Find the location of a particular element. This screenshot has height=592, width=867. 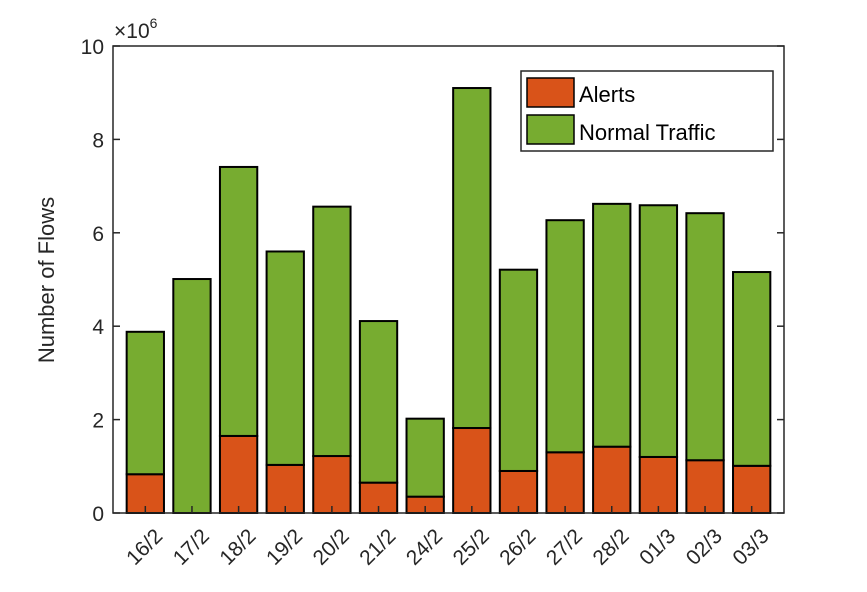

y-tick-label-2: 4 is located at coordinates (98, 327).